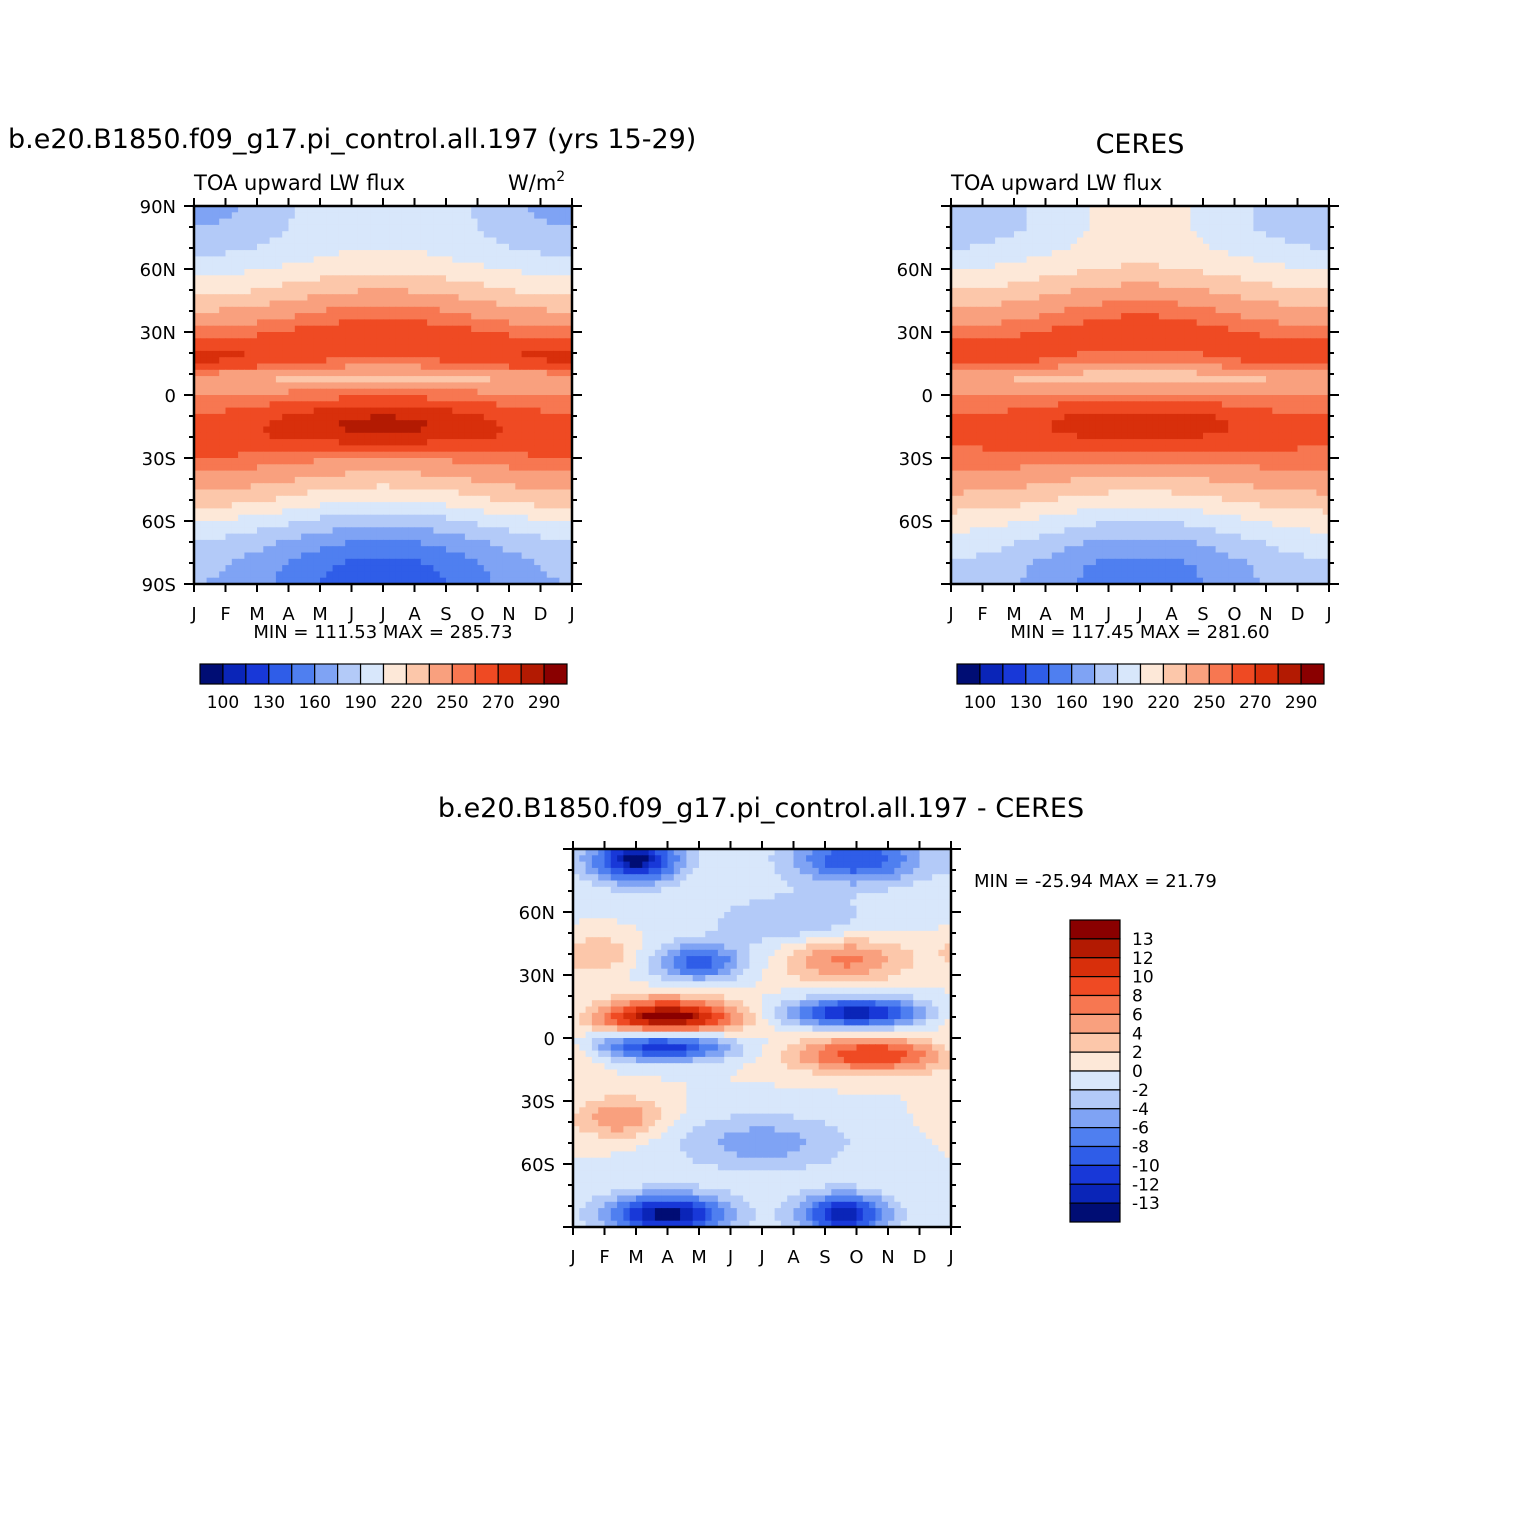 This screenshot has height=1524, width=1524. I want to click on colorbar-box, so click(509, 674).